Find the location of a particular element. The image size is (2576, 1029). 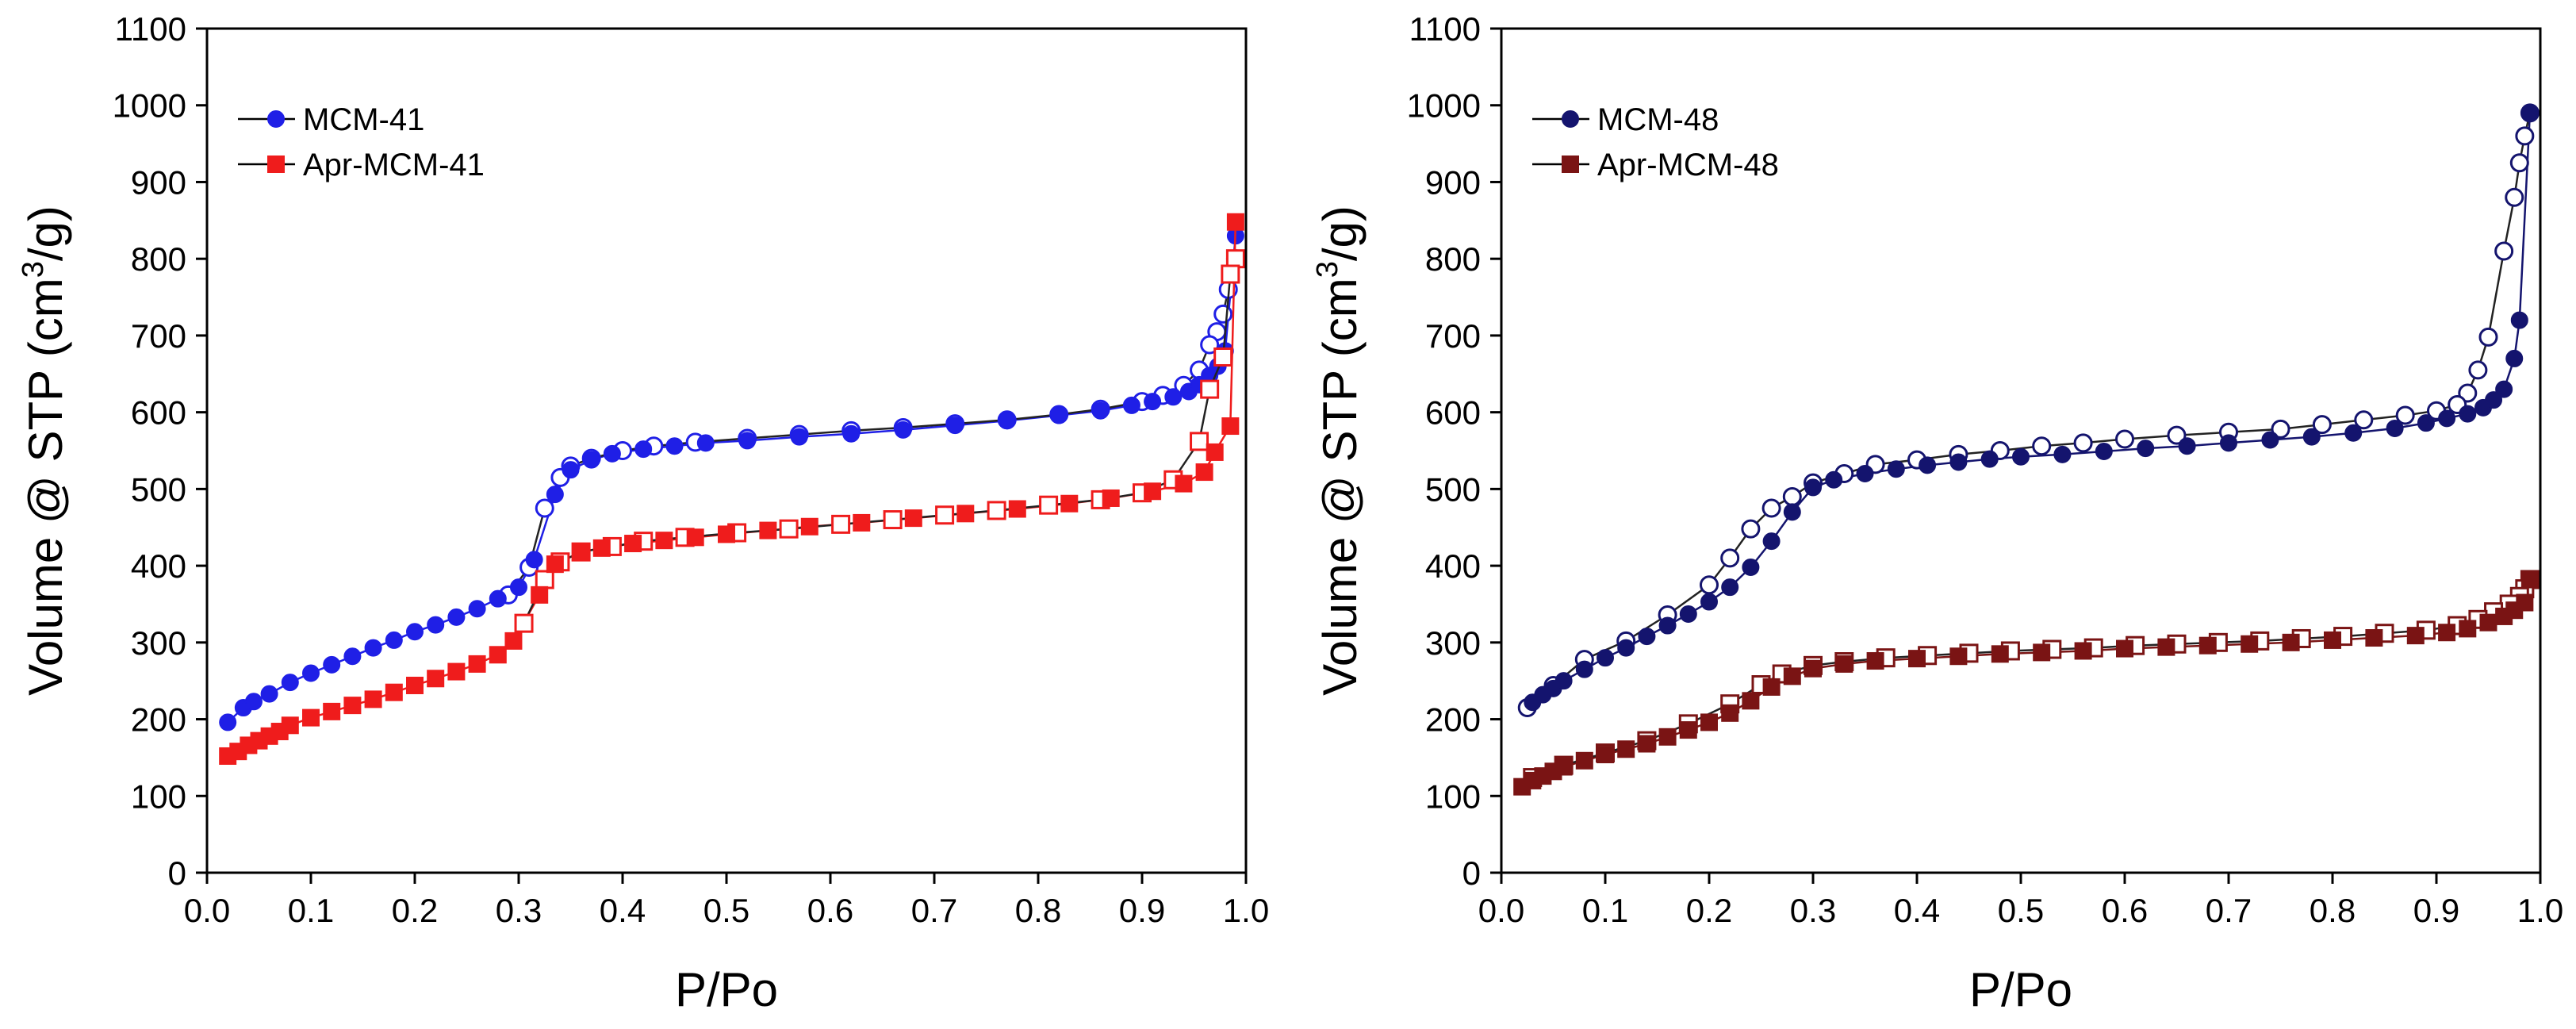

y-tick-label: 100 is located at coordinates (158, 796).